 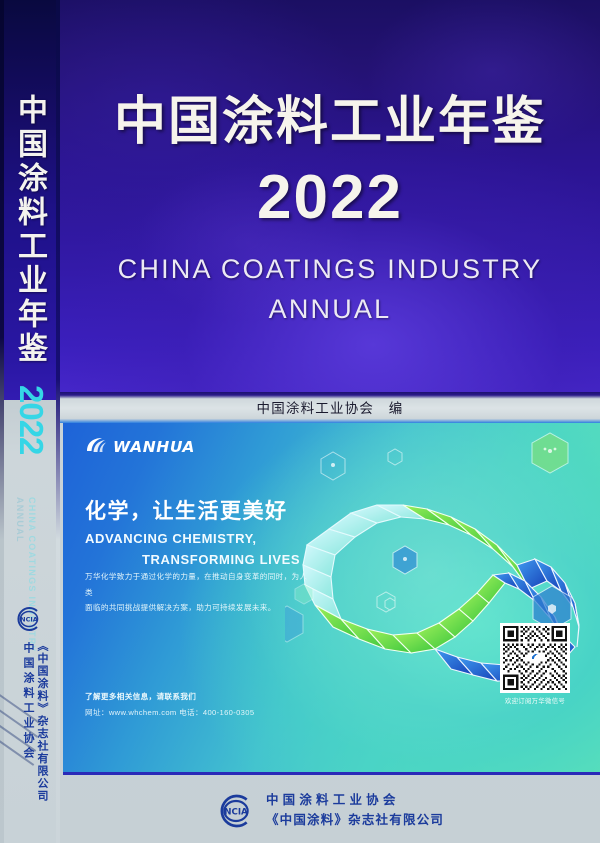 What do you see at coordinates (432, 557) in the screenshot?
I see `infinity-hexagon-ribbon-graphic` at bounding box center [432, 557].